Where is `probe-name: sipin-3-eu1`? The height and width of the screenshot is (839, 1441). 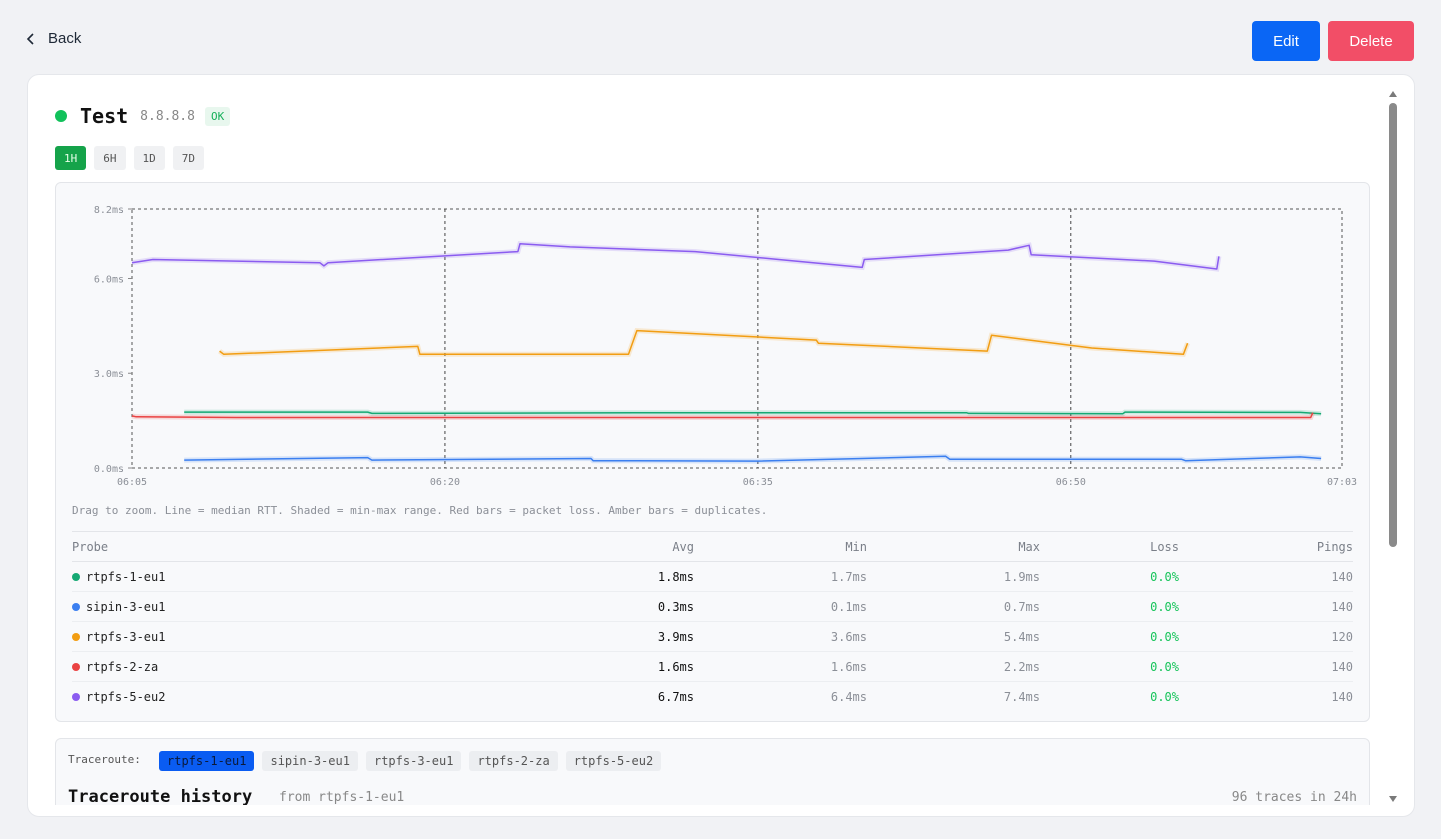 probe-name: sipin-3-eu1 is located at coordinates (126, 606).